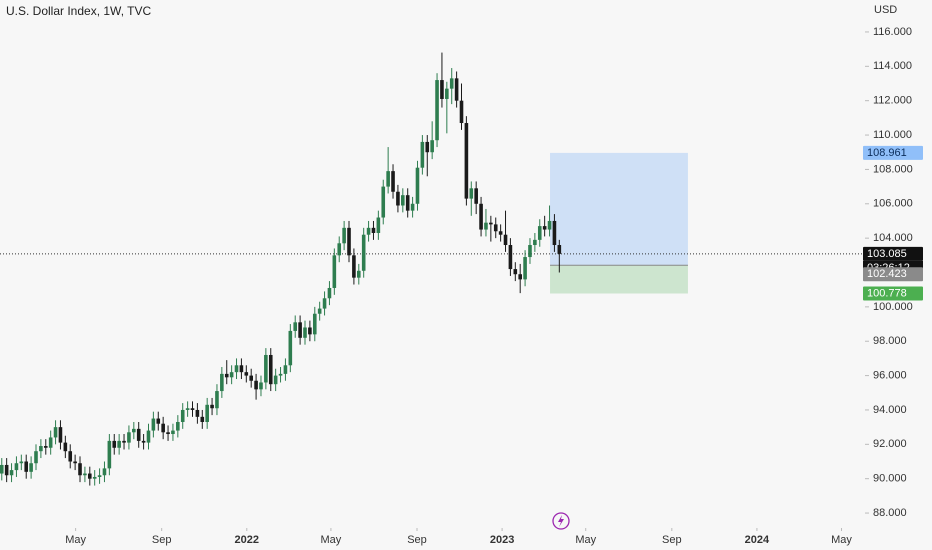  What do you see at coordinates (893, 274) in the screenshot?
I see `entry-label-bg` at bounding box center [893, 274].